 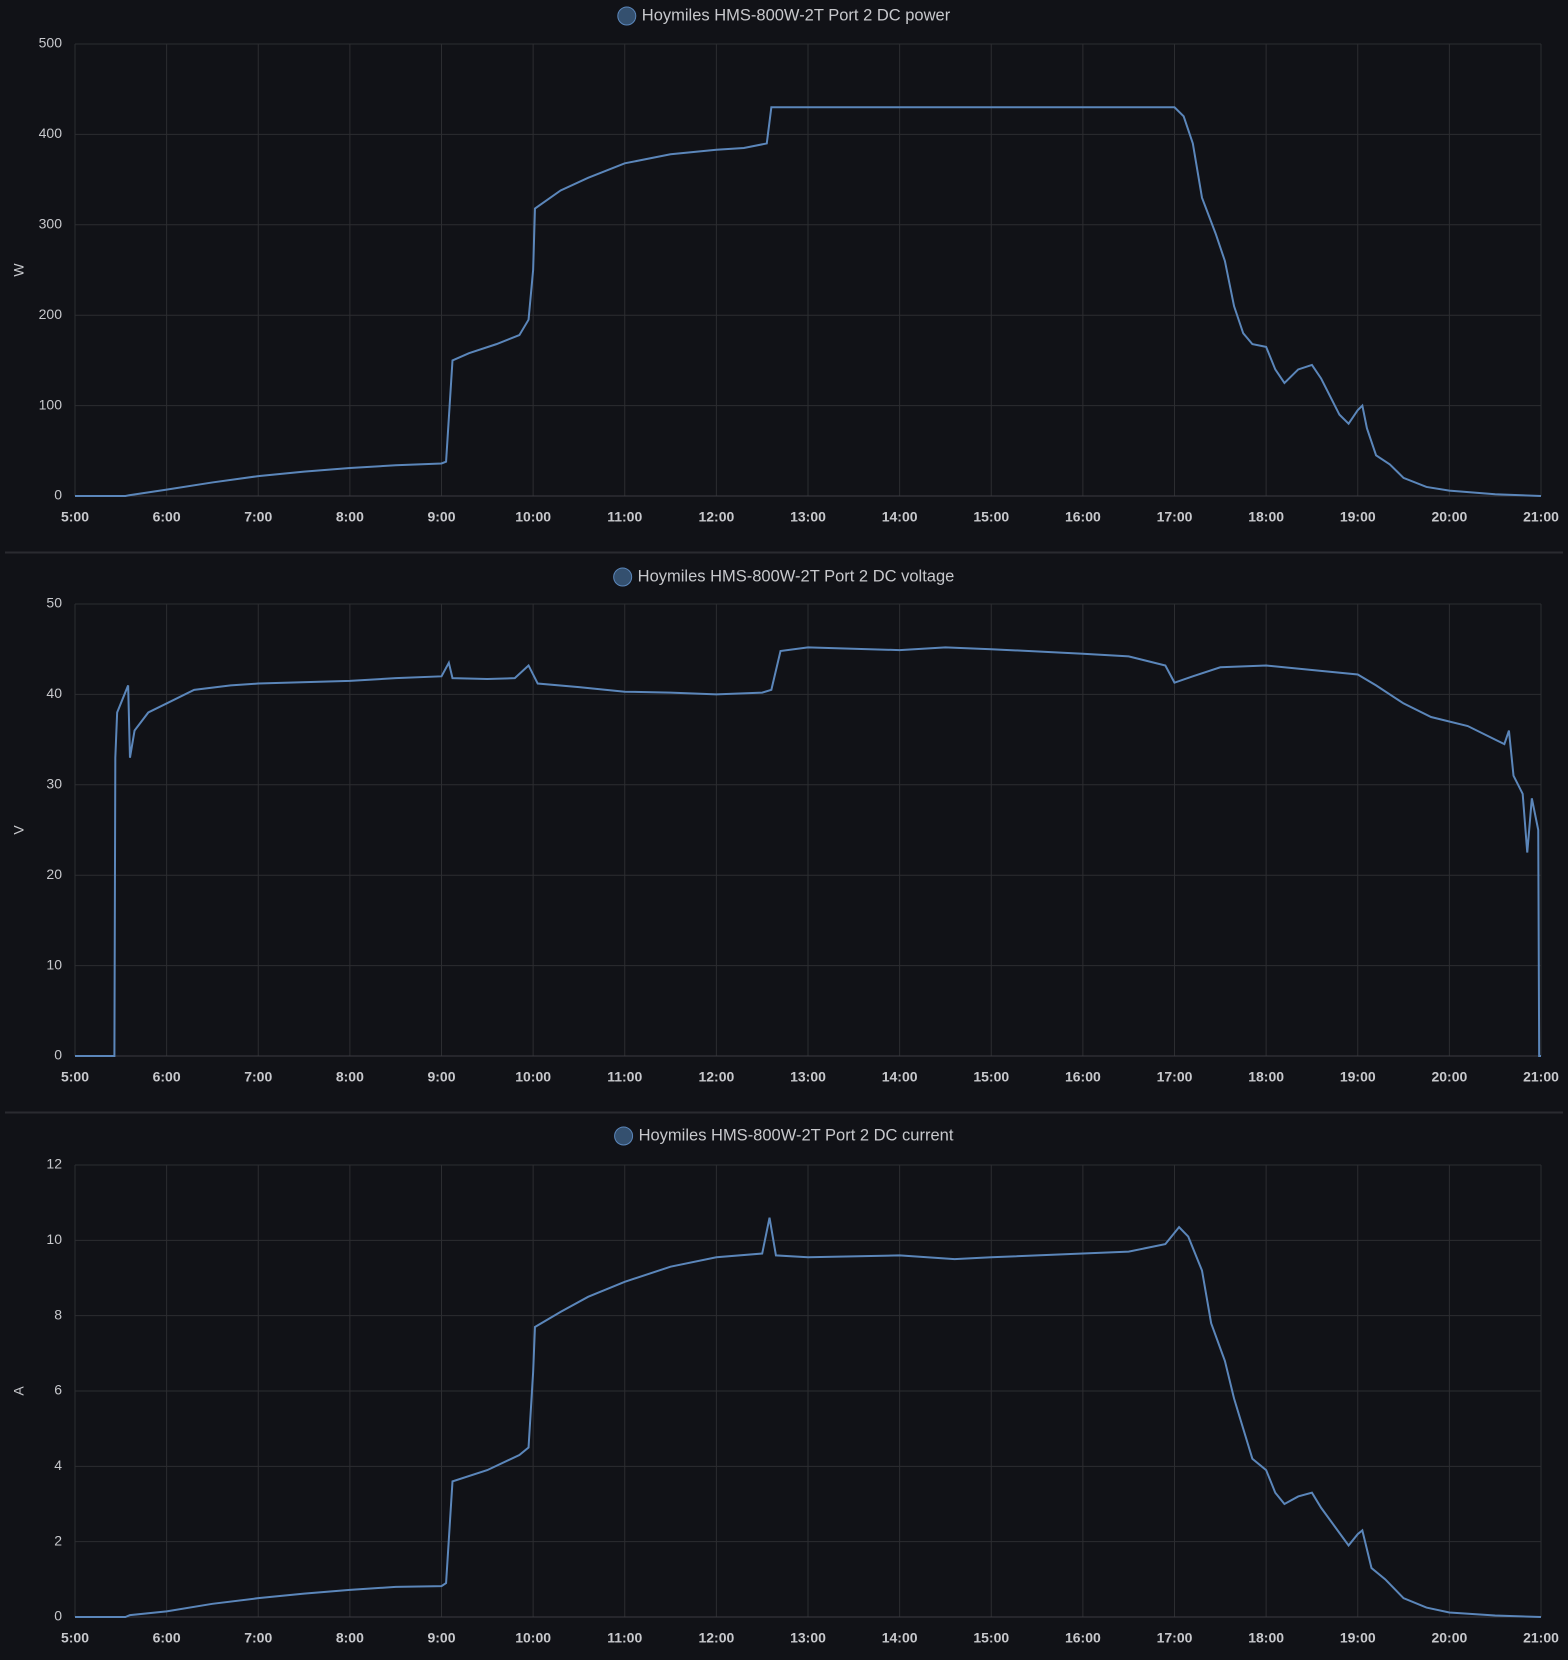 I want to click on y-tick-label: 200, so click(x=51, y=314).